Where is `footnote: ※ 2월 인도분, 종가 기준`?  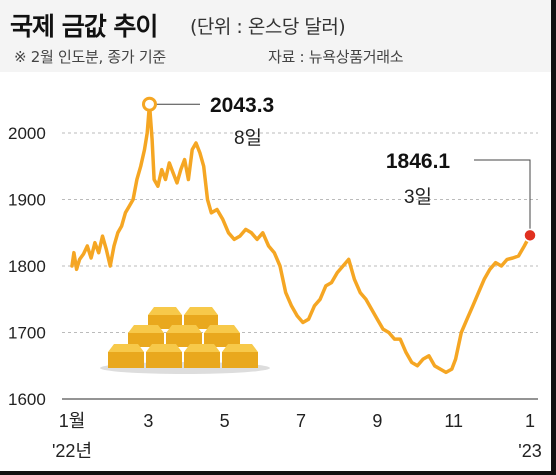
footnote: ※ 2월 인도분, 종가 기준 is located at coordinates (90, 57).